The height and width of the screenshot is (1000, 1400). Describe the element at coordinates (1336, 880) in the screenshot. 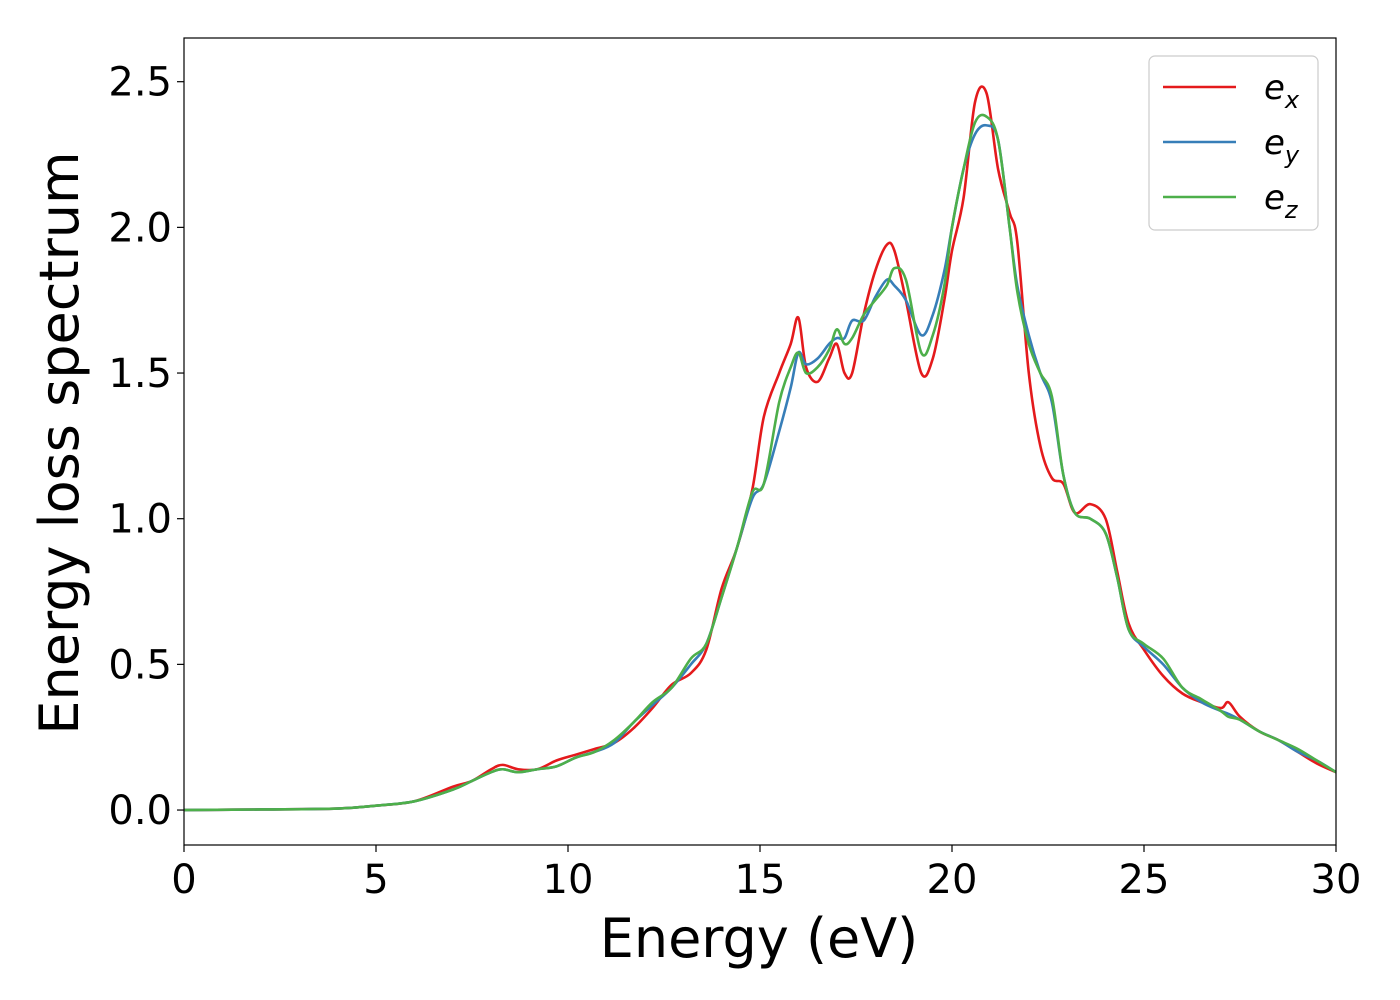

I see `x-tick-label: 30` at that location.